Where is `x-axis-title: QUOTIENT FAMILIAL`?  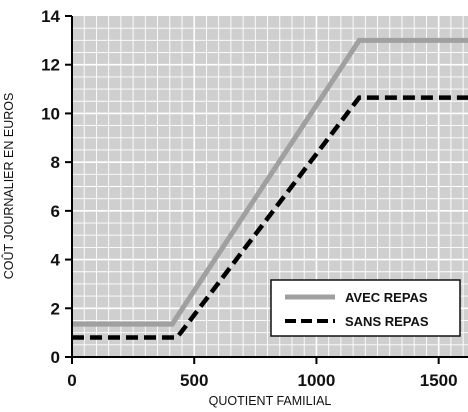
x-axis-title: QUOTIENT FAMILIAL is located at coordinates (270, 401).